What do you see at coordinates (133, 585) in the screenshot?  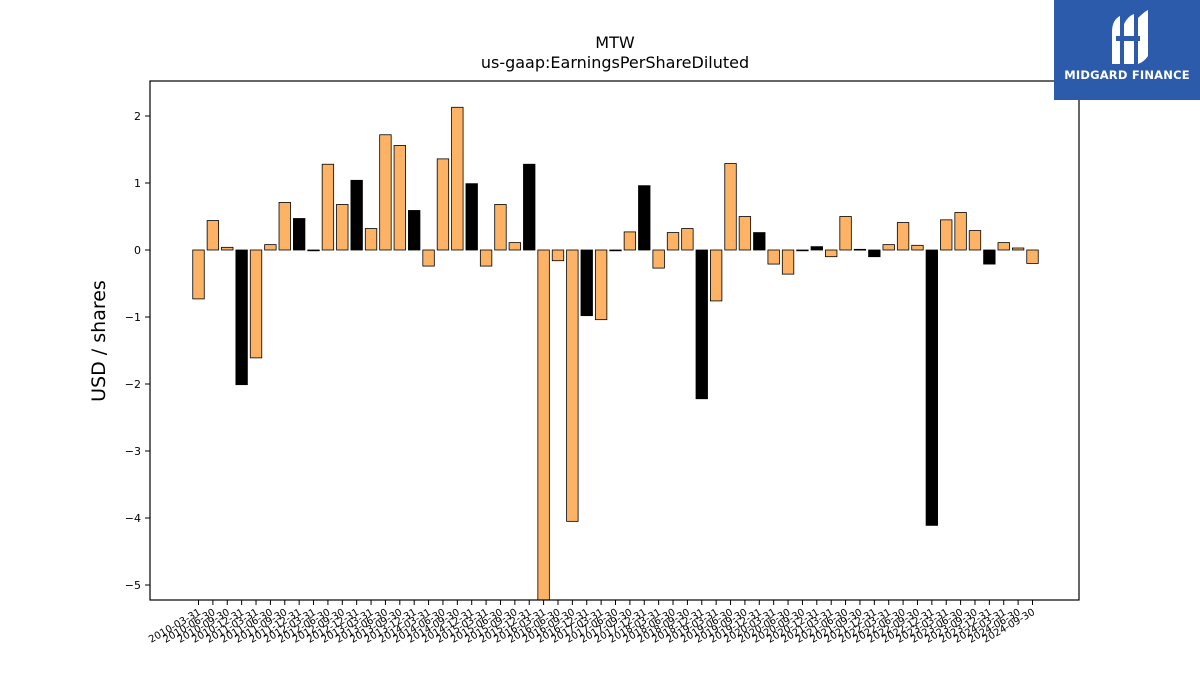 I see `y-tick-label: −5` at bounding box center [133, 585].